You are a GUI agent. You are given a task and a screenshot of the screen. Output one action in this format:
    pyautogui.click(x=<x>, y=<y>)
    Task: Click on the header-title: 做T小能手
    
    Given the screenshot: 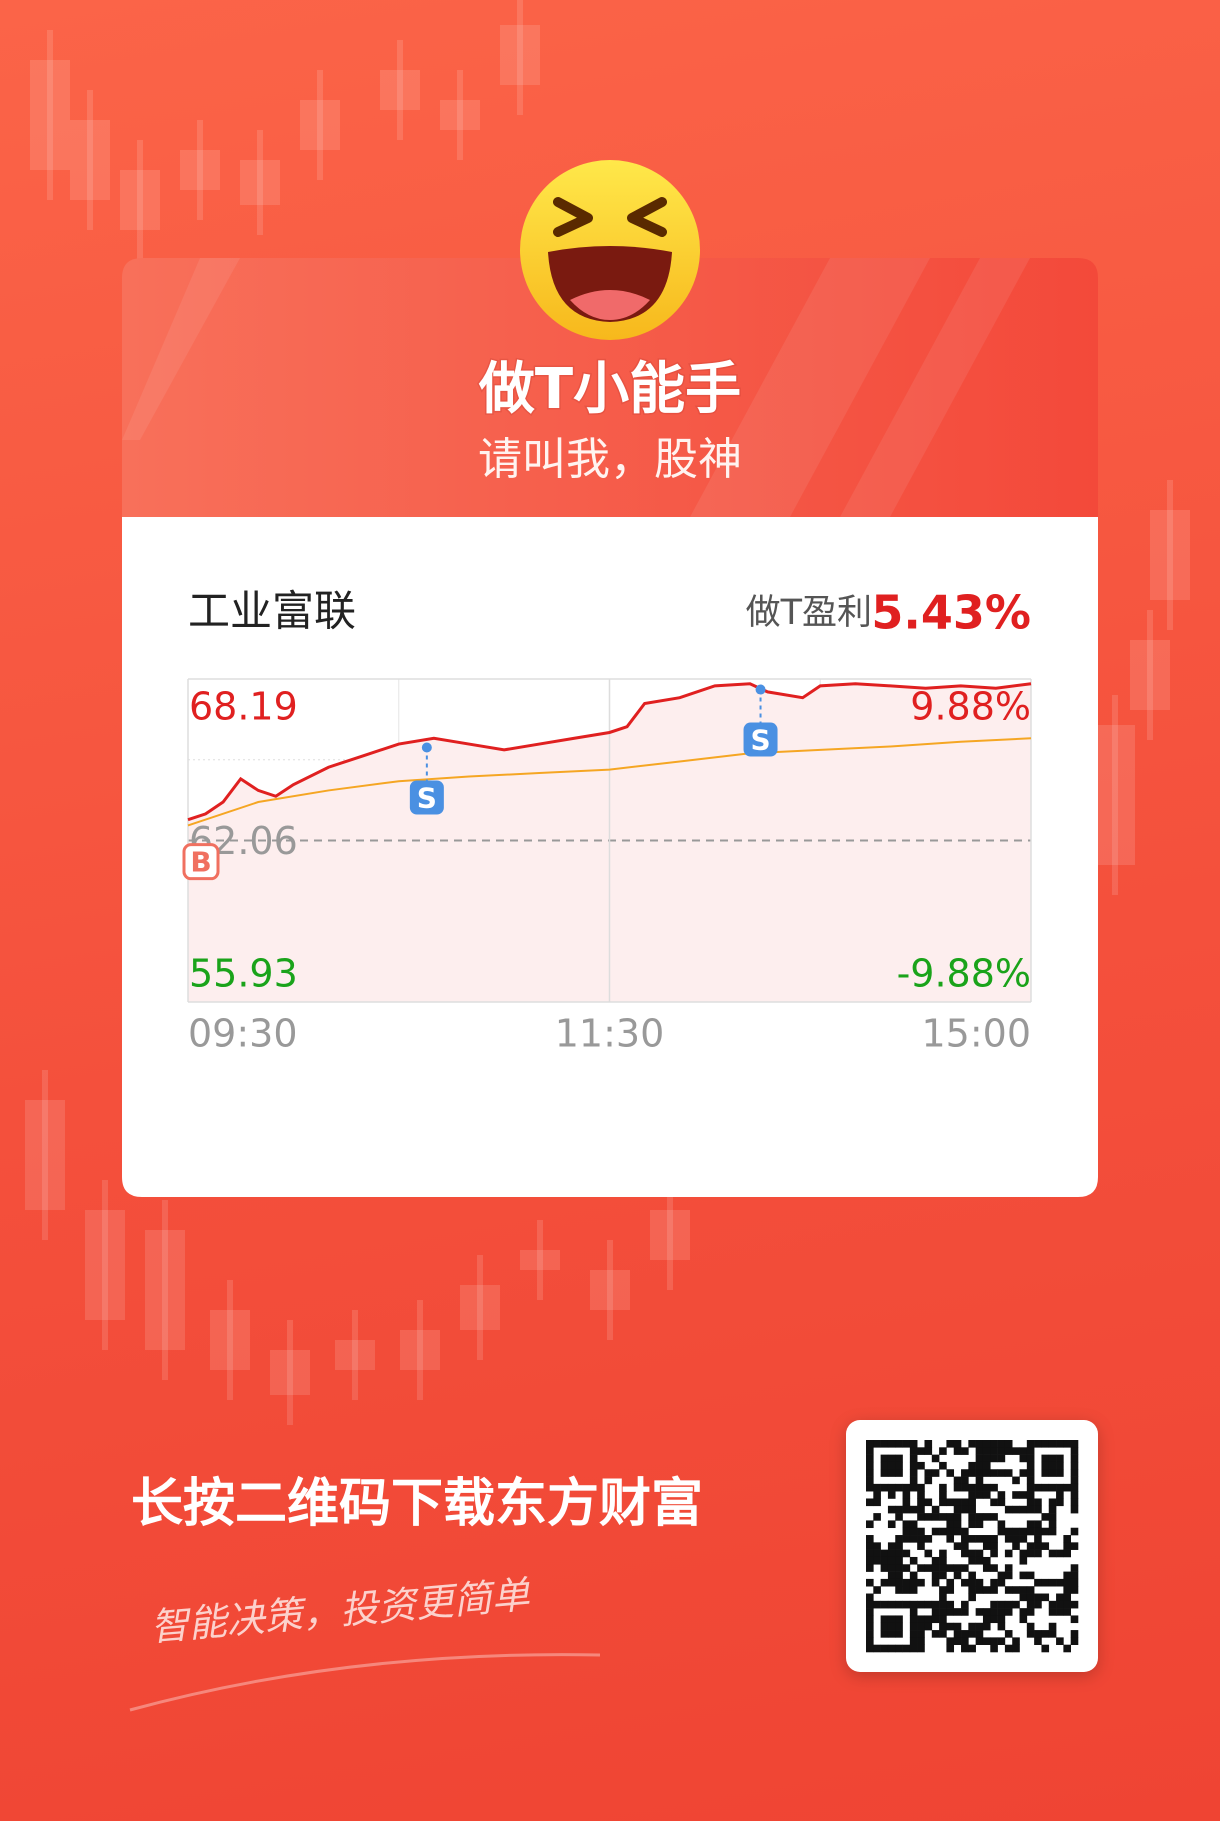 What is the action you would take?
    pyautogui.click(x=609, y=389)
    